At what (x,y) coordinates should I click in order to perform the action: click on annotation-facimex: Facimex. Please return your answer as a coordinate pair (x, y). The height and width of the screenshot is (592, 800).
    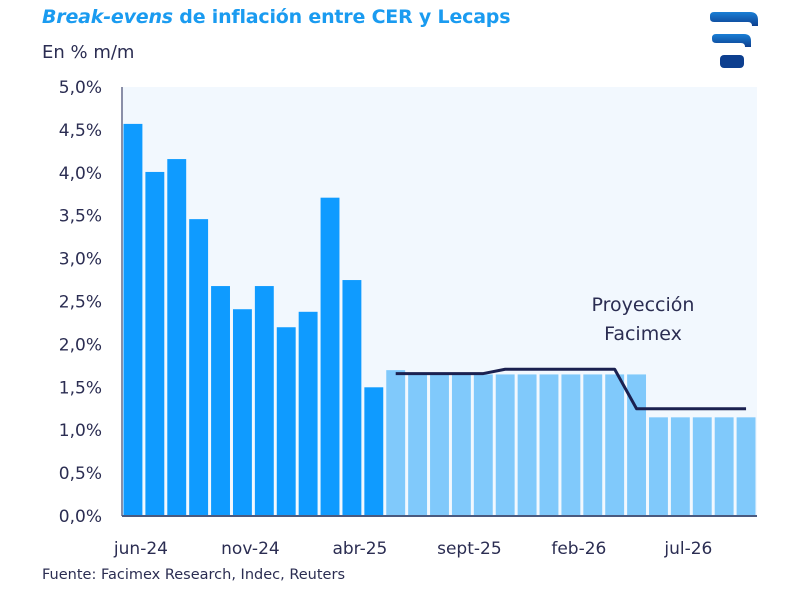
    Looking at the image, I should click on (643, 334).